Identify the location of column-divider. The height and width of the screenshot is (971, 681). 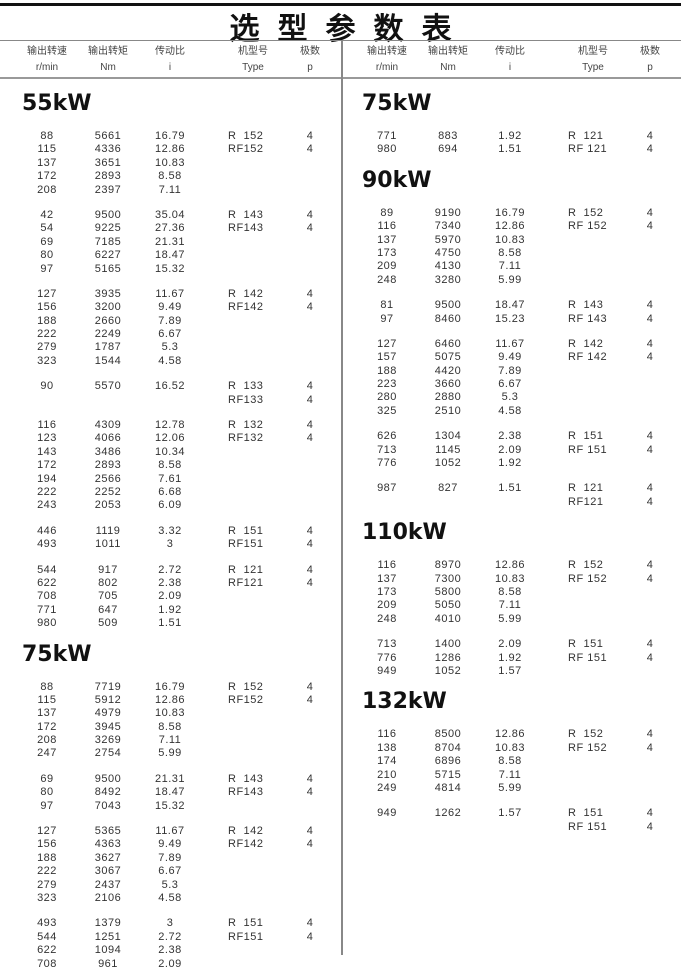
(342, 498).